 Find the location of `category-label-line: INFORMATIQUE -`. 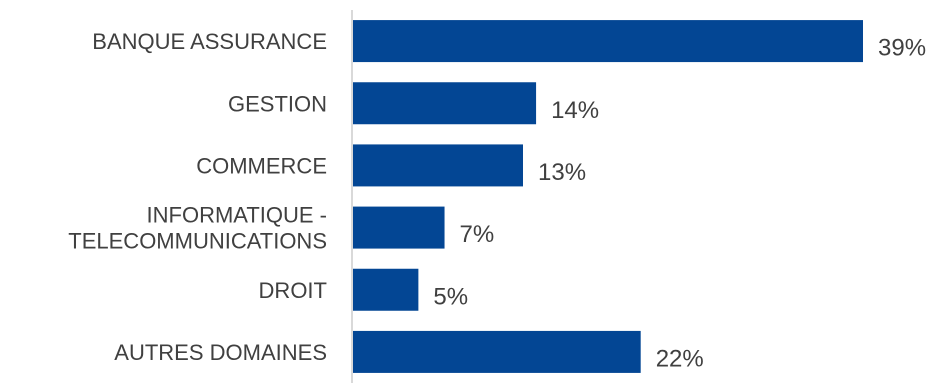

category-label-line: INFORMATIQUE - is located at coordinates (237, 214).